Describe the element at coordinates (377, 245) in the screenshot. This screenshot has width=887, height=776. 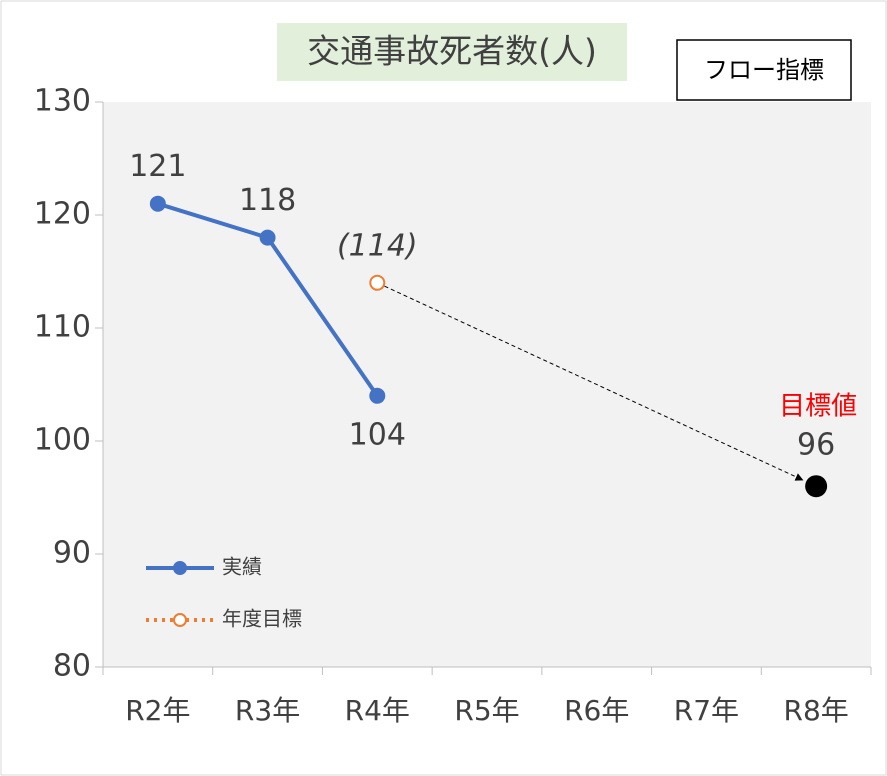
I see `data-label: (114)` at that location.